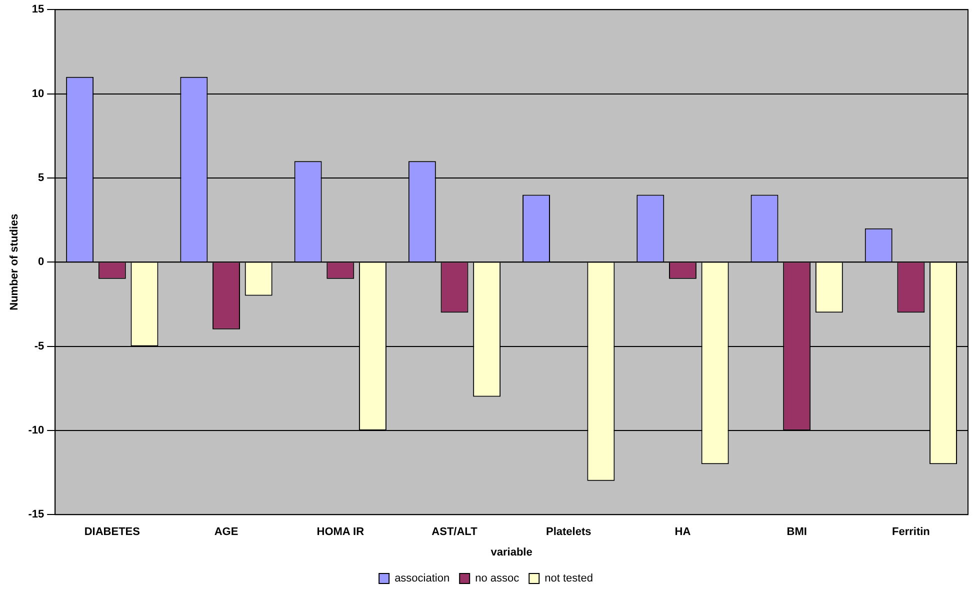  Describe the element at coordinates (39, 346) in the screenshot. I see `y-tick-label: -5` at that location.